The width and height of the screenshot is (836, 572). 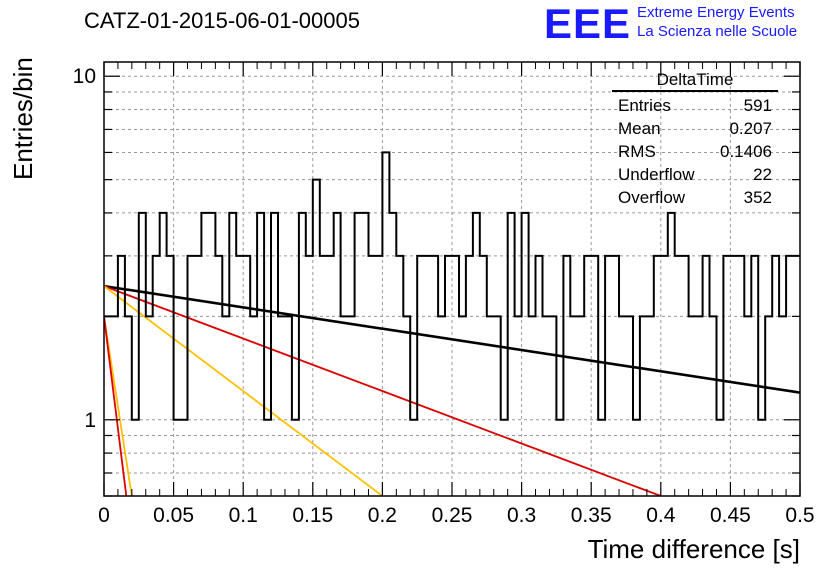 I want to click on x-tick-label: 0.35, so click(x=591, y=515).